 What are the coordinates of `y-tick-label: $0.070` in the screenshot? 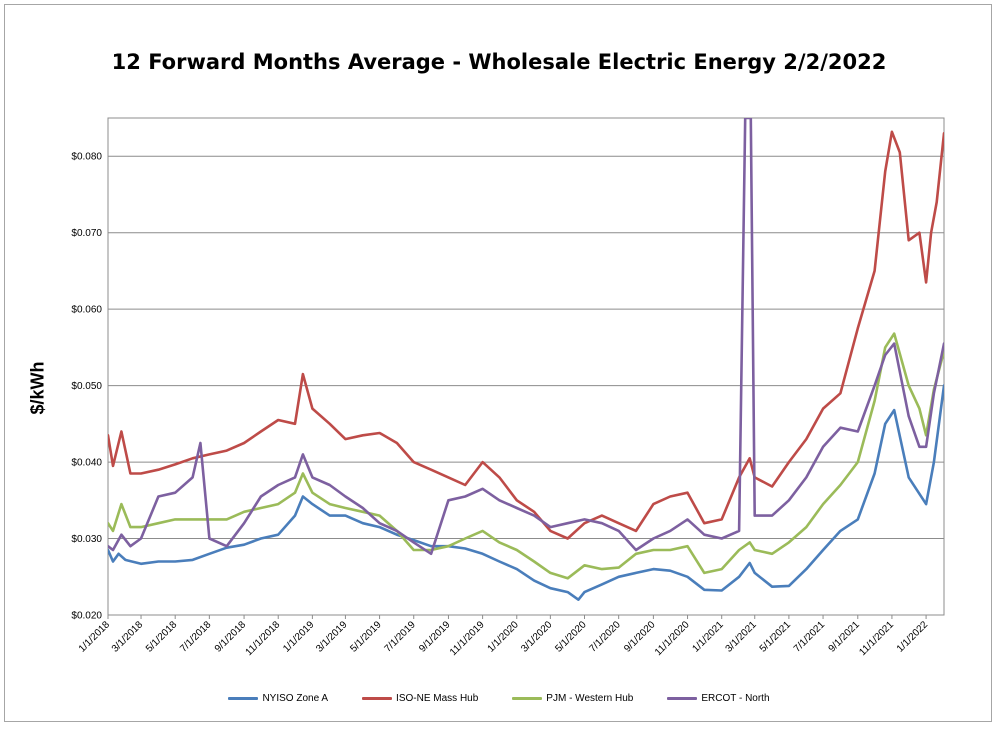 It's located at (86, 233).